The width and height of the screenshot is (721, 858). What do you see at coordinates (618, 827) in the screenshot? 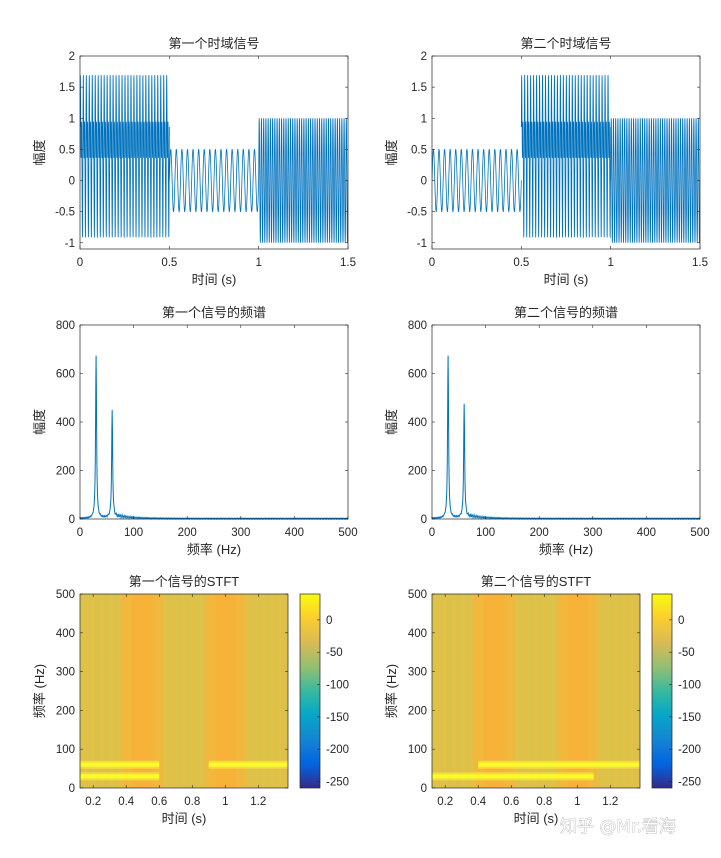
I see `watermark-text: 知乎 @Mr.看海` at bounding box center [618, 827].